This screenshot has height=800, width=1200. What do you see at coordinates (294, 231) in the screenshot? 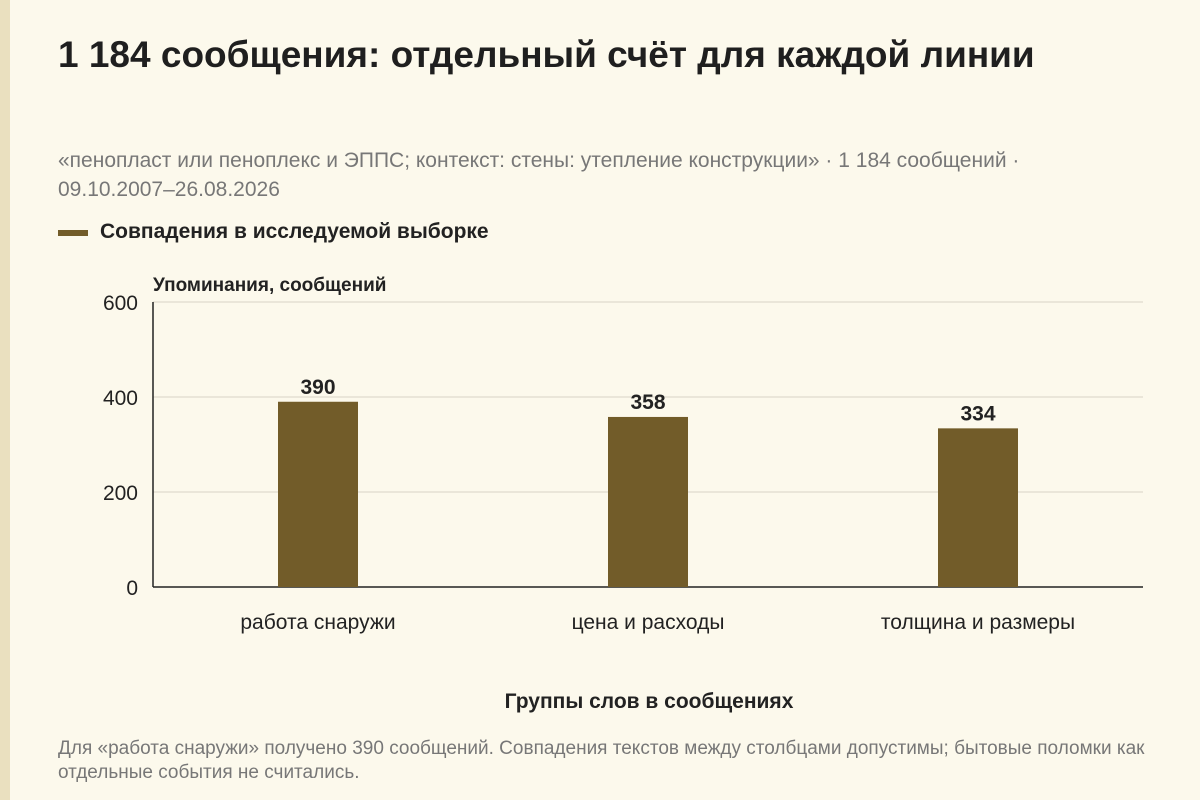
I see `legend-label: Совпадения в исследуемой выборке` at bounding box center [294, 231].